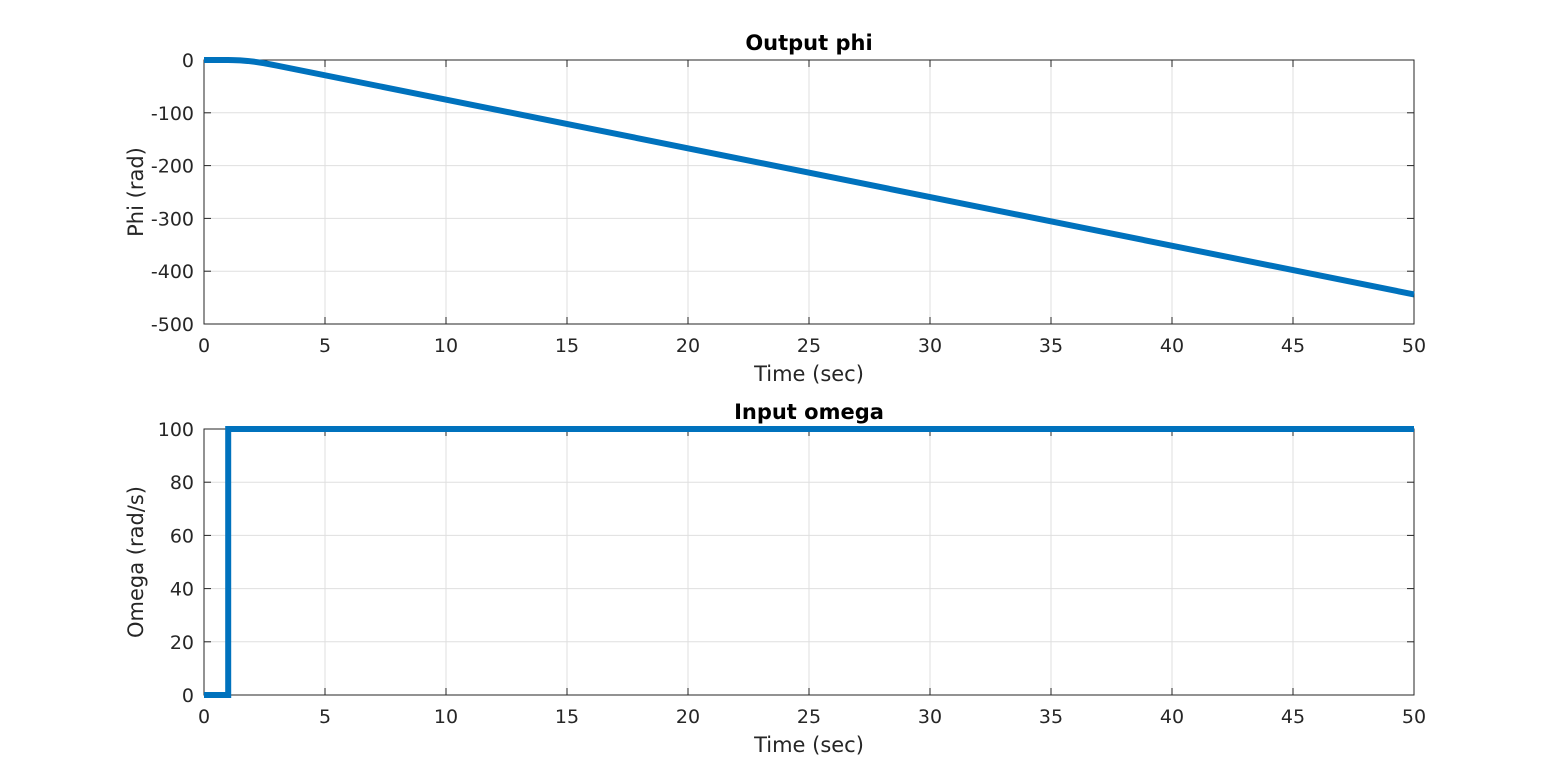  Describe the element at coordinates (182, 536) in the screenshot. I see `y-tick-label: 60` at that location.